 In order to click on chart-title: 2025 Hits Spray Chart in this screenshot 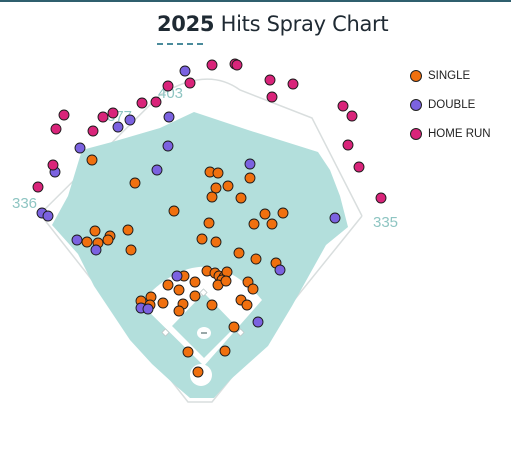, I will do `click(273, 24)`.